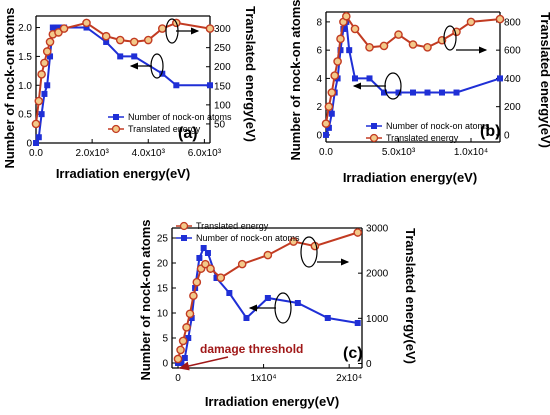 This screenshot has height=415, width=550. What do you see at coordinates (490, 131) in the screenshot?
I see `panel-label-b: (b)` at bounding box center [490, 131].